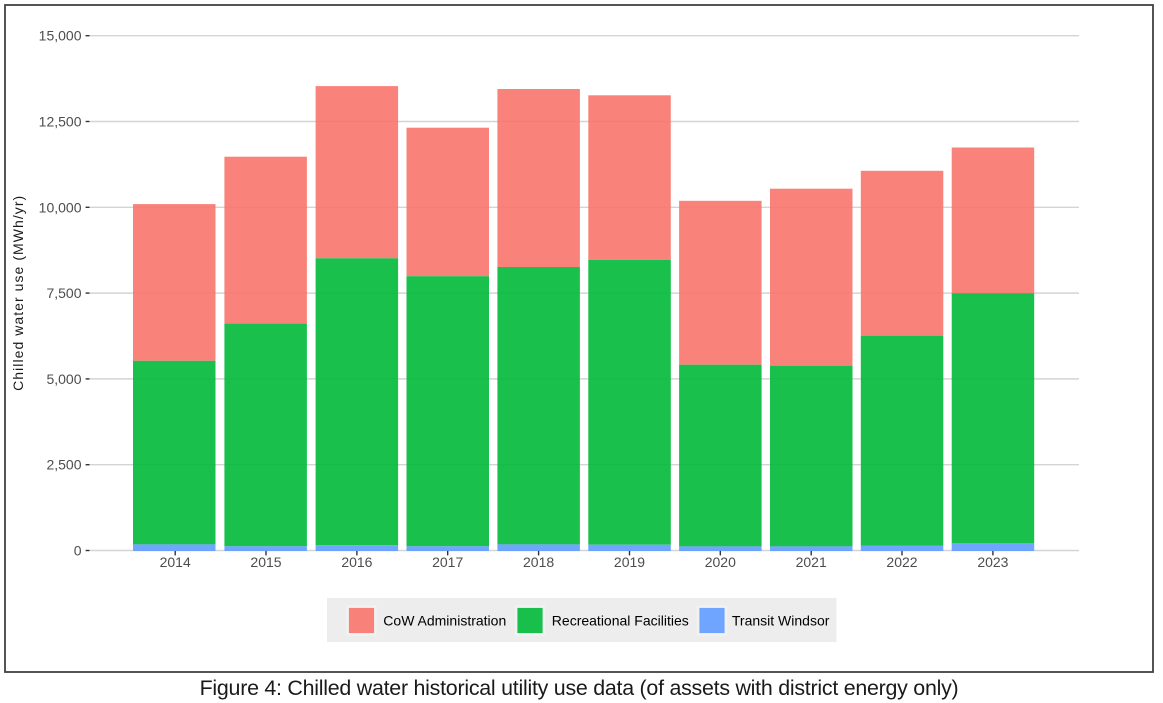 This screenshot has height=703, width=1163. Describe the element at coordinates (63, 465) in the screenshot. I see `svg-text: 2,500` at that location.